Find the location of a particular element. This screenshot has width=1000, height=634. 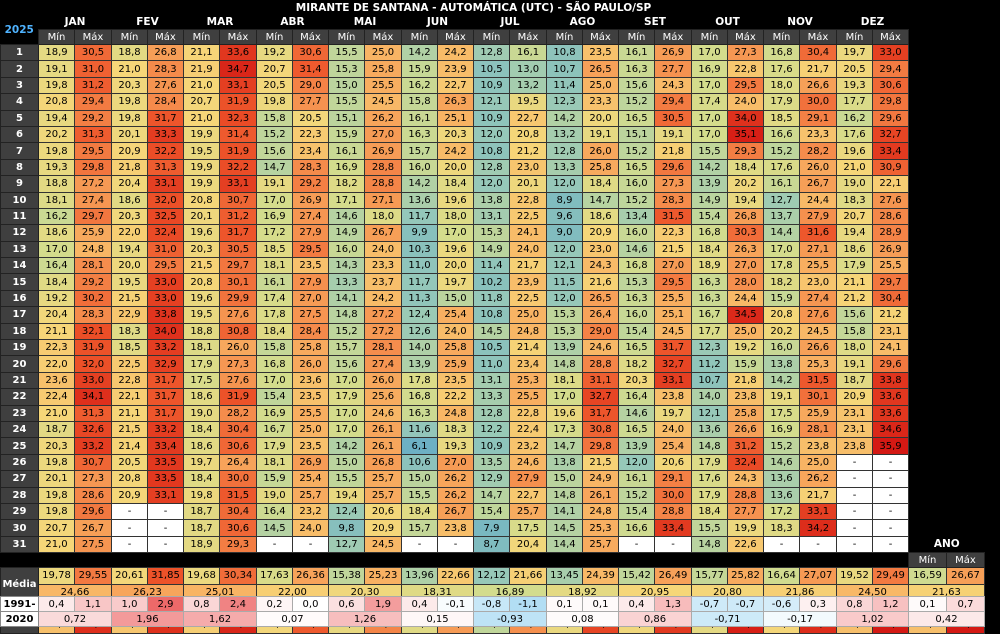

daily-max-cell: 31,0 is located at coordinates (93, 69).